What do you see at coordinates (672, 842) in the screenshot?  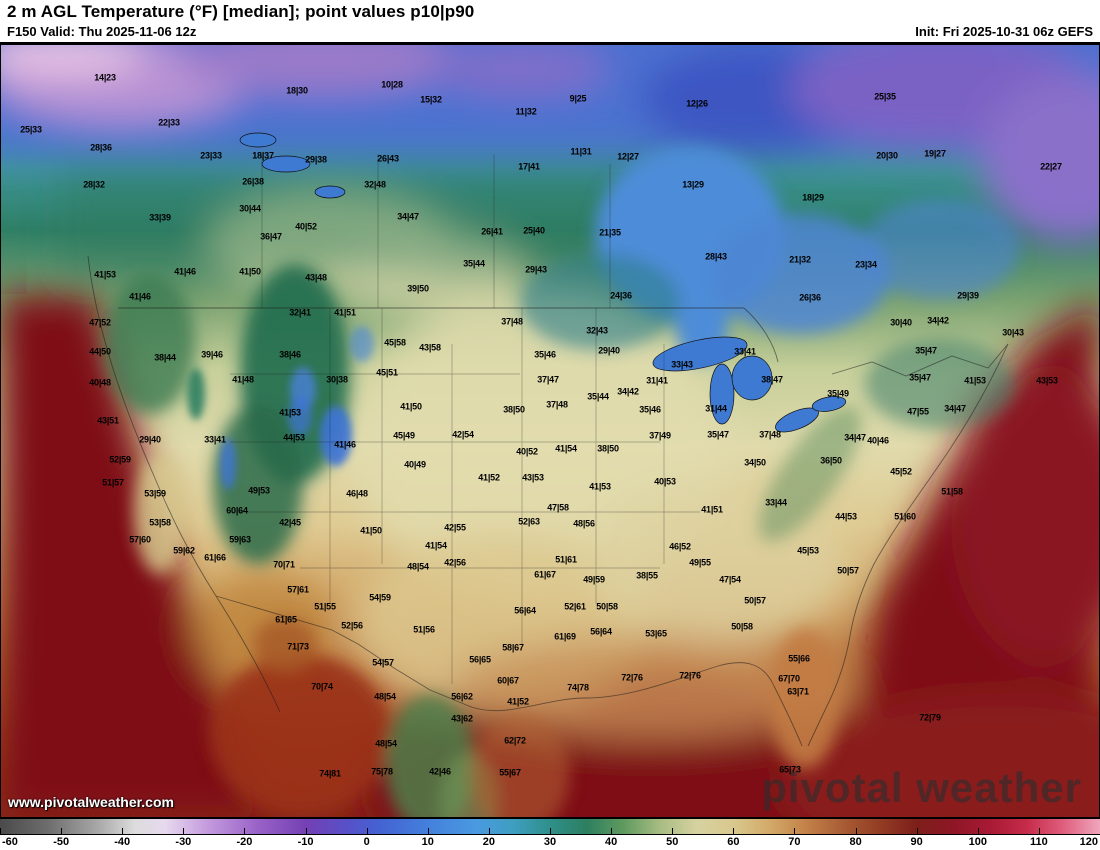 I see `colorbar-tick-label: 50` at bounding box center [672, 842].